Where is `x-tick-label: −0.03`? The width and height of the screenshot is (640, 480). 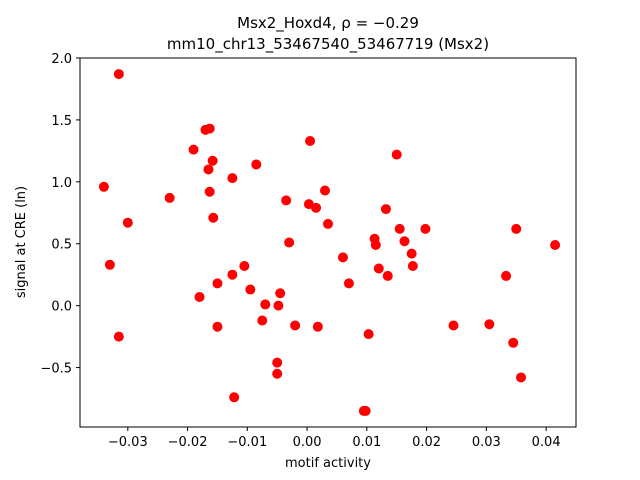
x-tick-label: −0.03 is located at coordinates (128, 442).